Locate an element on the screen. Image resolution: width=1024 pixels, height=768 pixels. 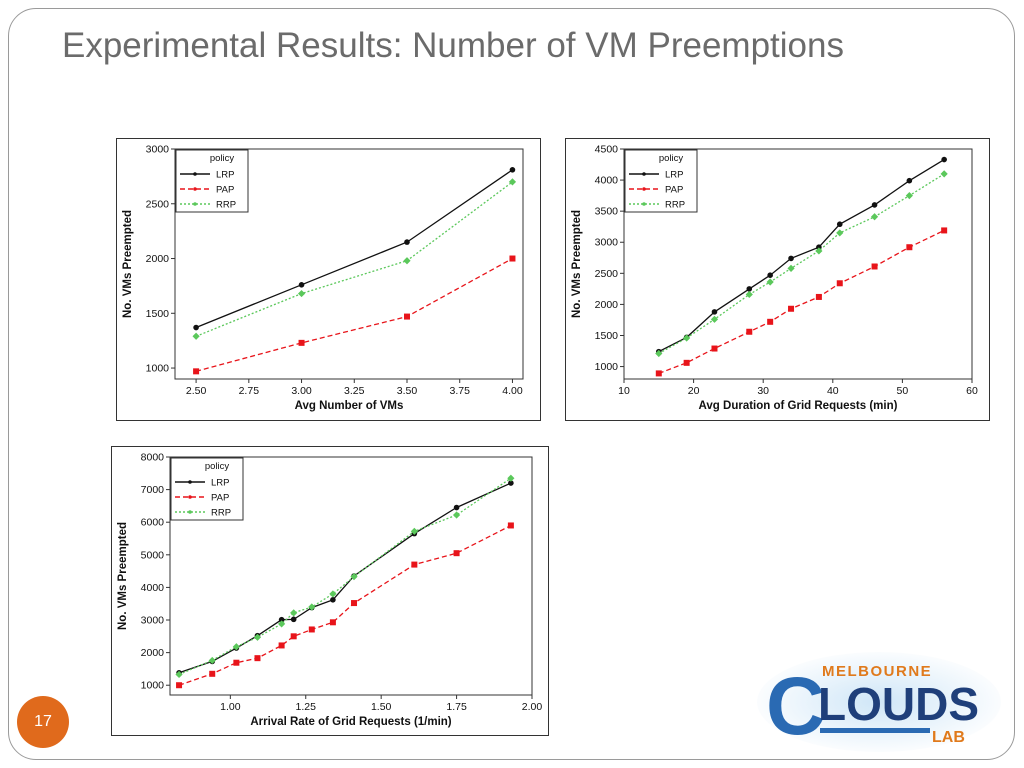
page-number: 17 is located at coordinates (43, 721).